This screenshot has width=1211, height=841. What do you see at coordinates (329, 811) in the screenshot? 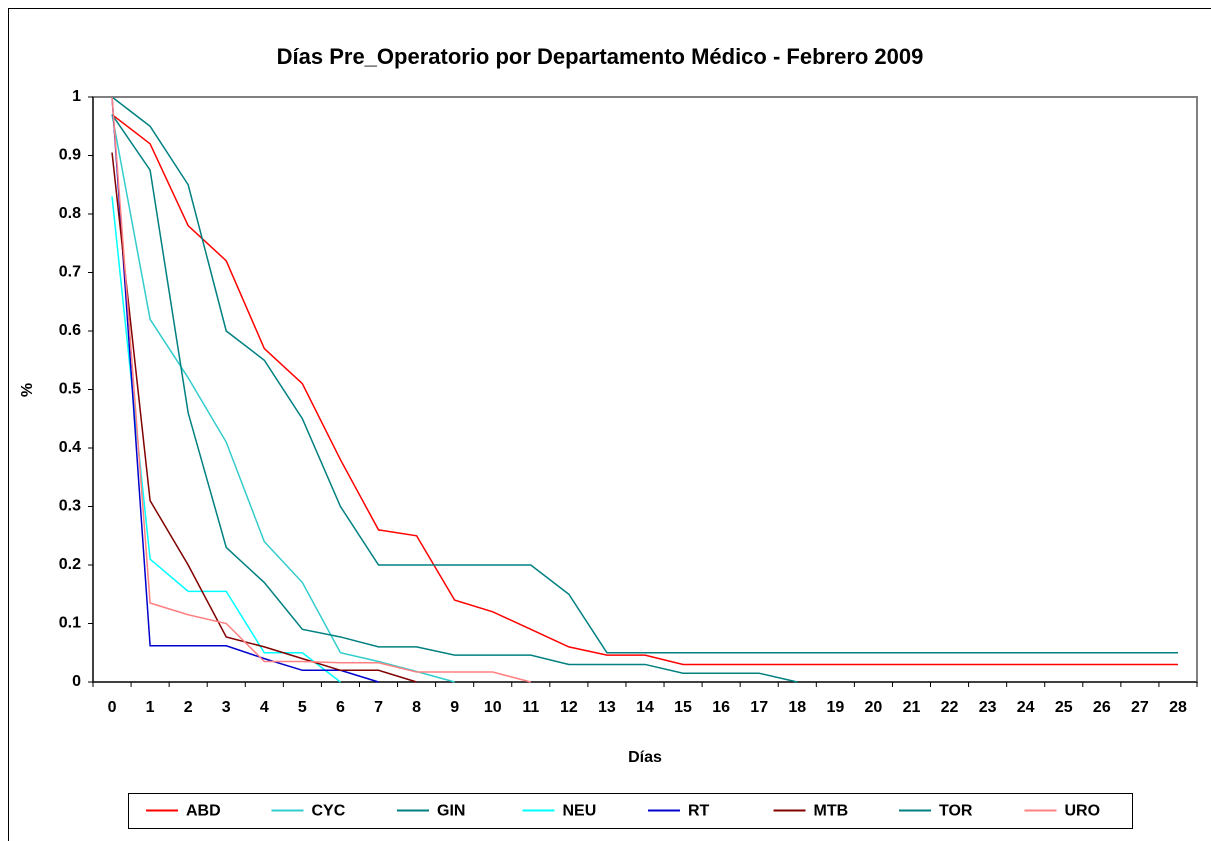
I see `legend-label: CYC` at bounding box center [329, 811].